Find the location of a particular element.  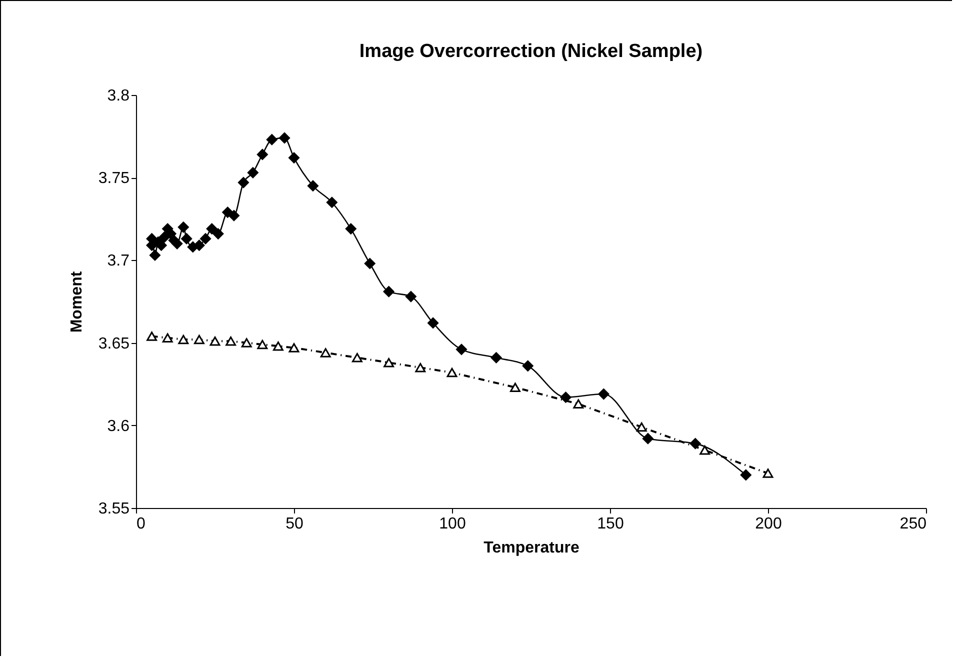

y-tick-label: 3.75 is located at coordinates (114, 179).